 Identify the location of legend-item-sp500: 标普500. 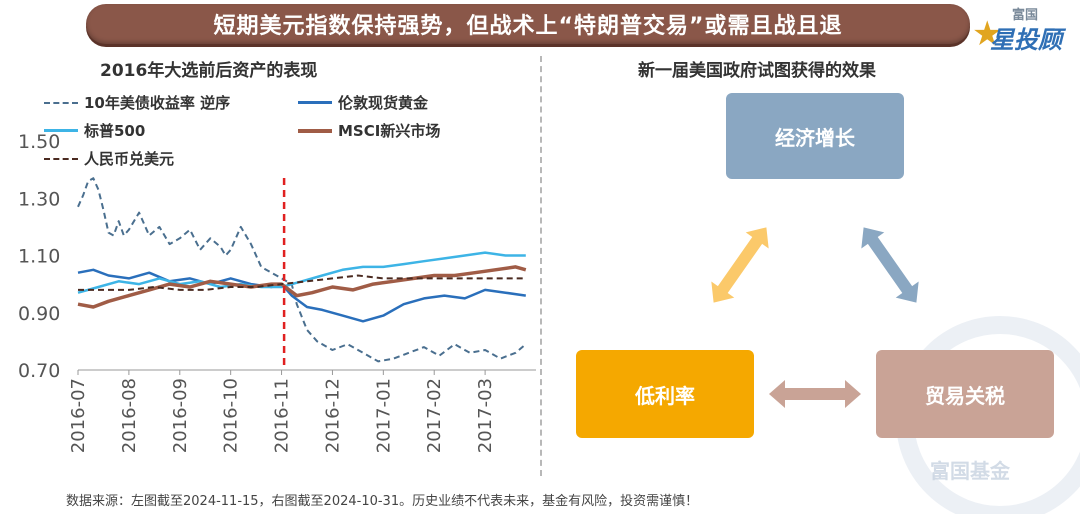
(94, 130).